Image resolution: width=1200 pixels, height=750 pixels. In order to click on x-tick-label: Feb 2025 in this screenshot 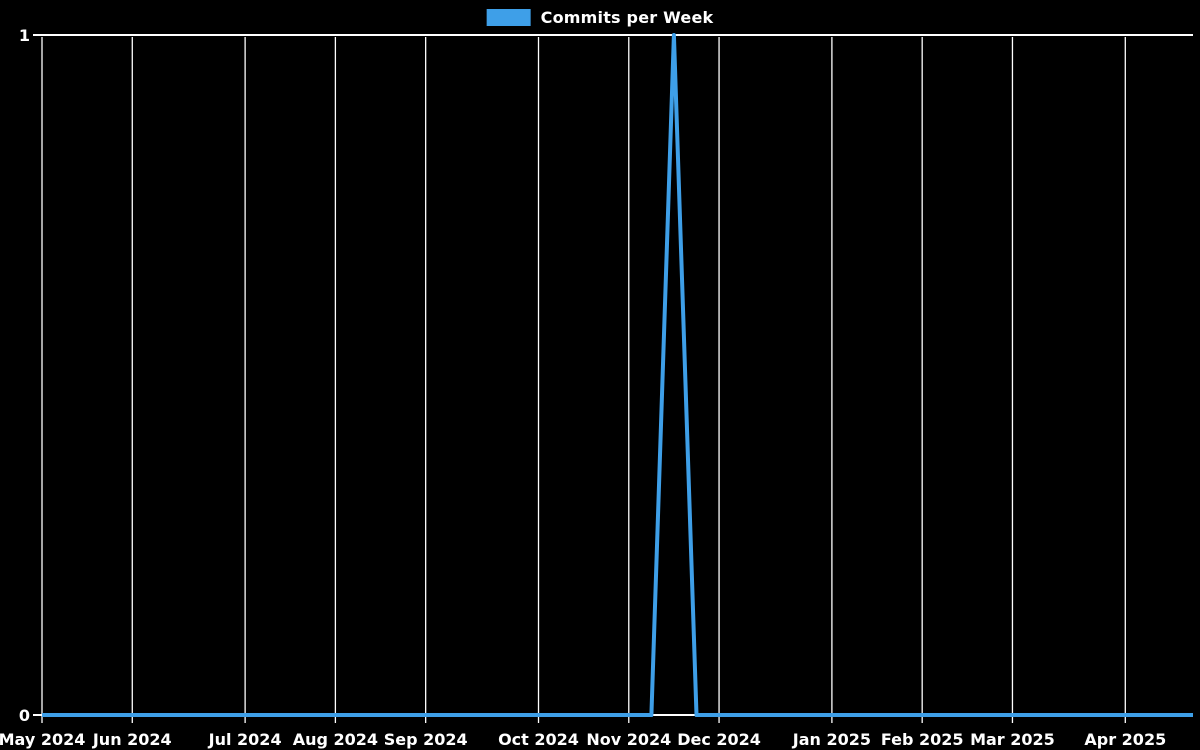, I will do `click(922, 739)`.